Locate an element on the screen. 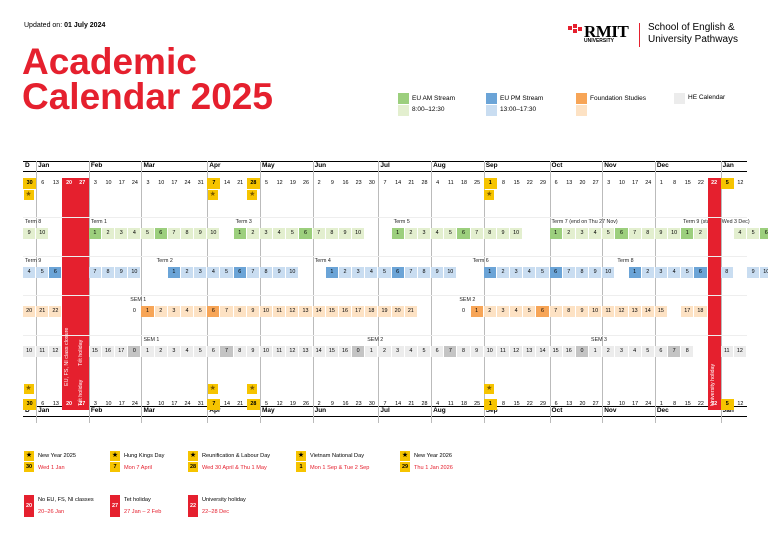 The width and height of the screenshot is (768, 543). fs-cell: 8 is located at coordinates (569, 311).